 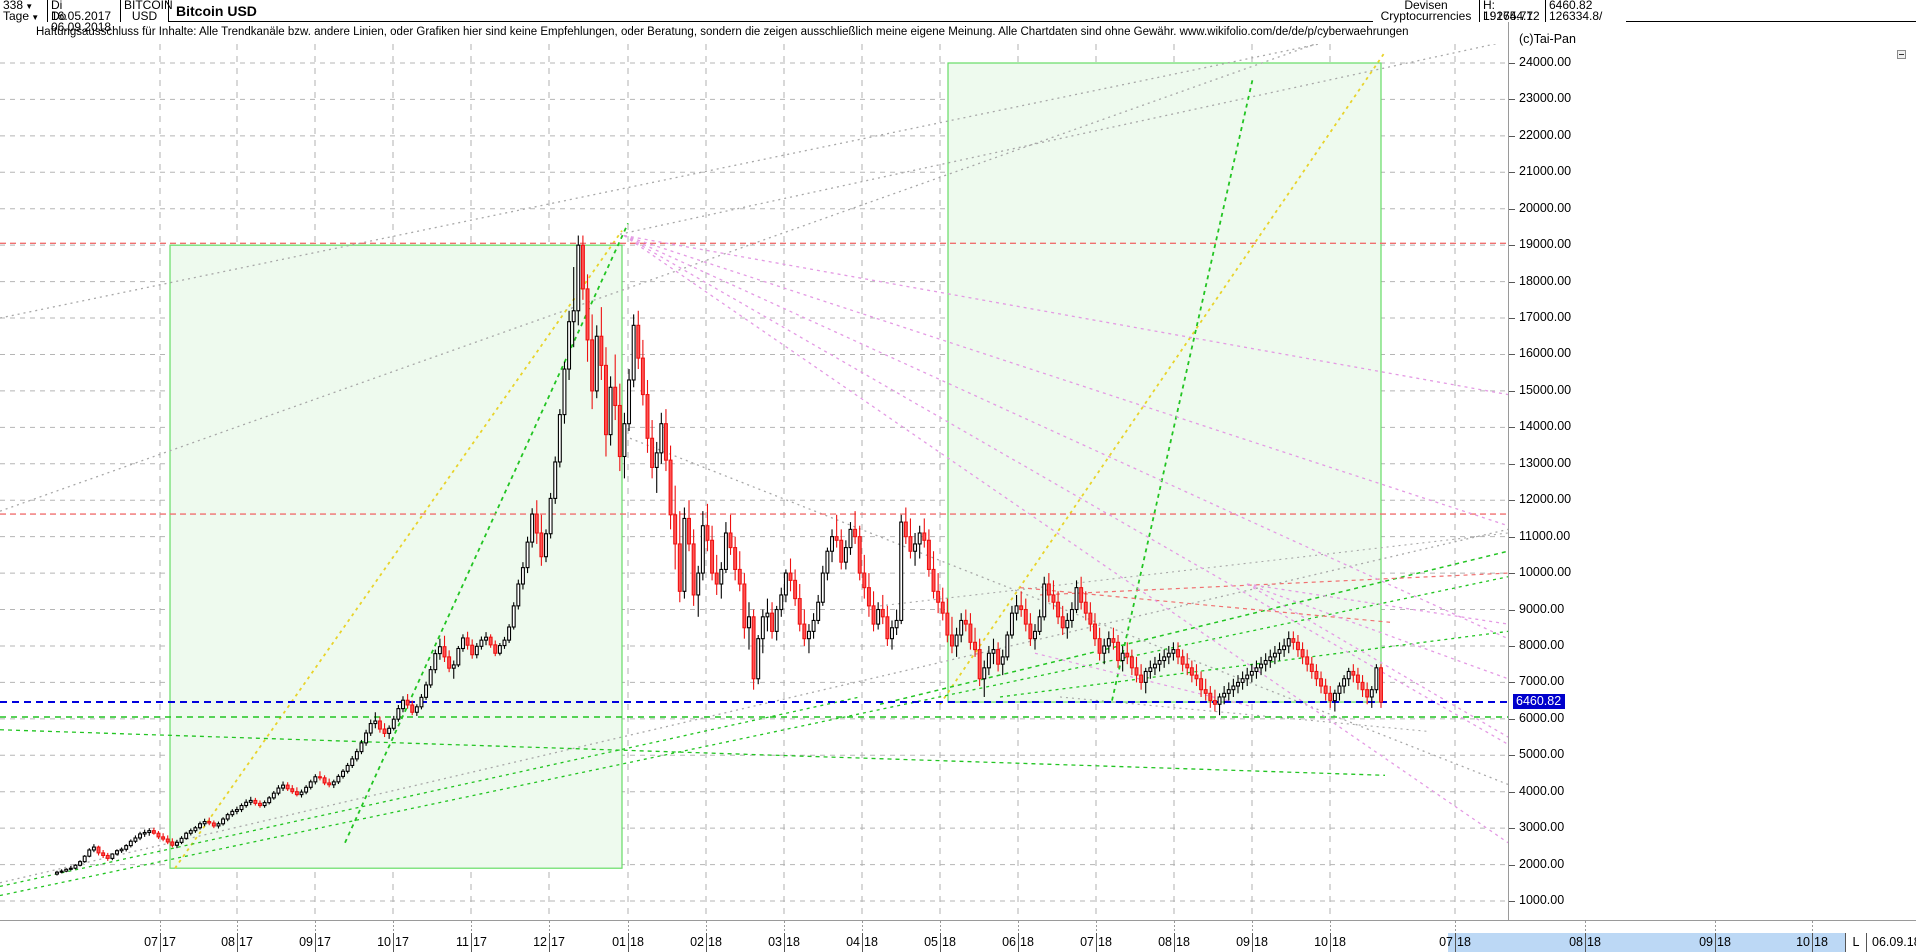 I want to click on symbol-name: BITCOIN, so click(x=148, y=6).